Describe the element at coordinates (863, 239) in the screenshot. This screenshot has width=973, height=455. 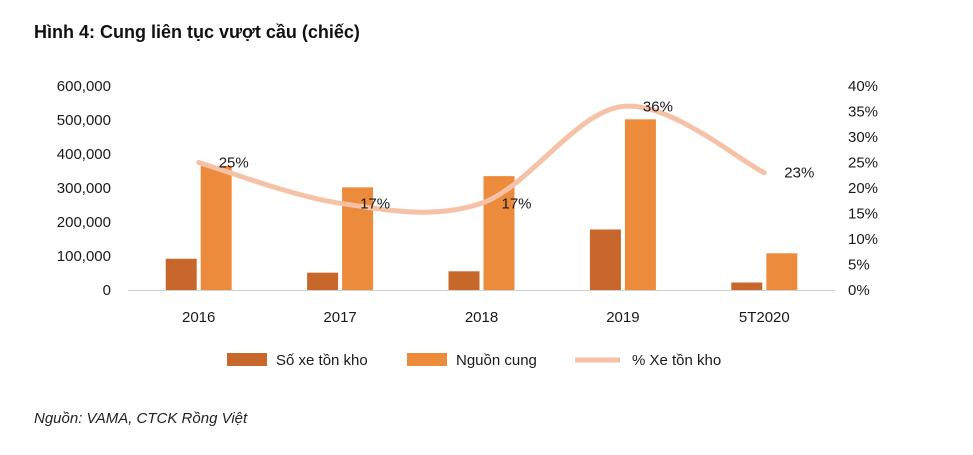
I see `y-right-tick-label: 10%` at that location.